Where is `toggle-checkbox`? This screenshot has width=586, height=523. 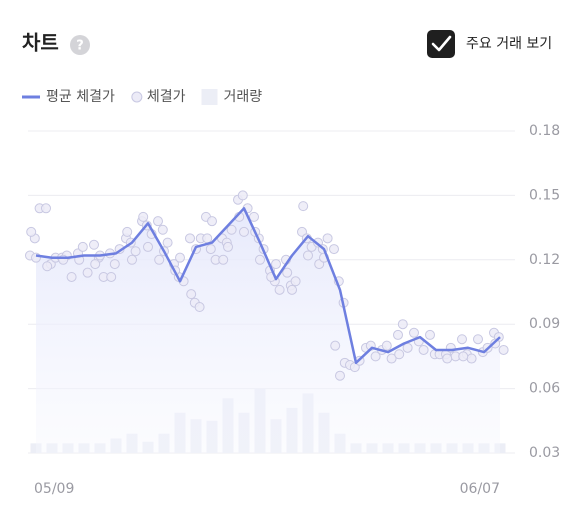 toggle-checkbox is located at coordinates (441, 44).